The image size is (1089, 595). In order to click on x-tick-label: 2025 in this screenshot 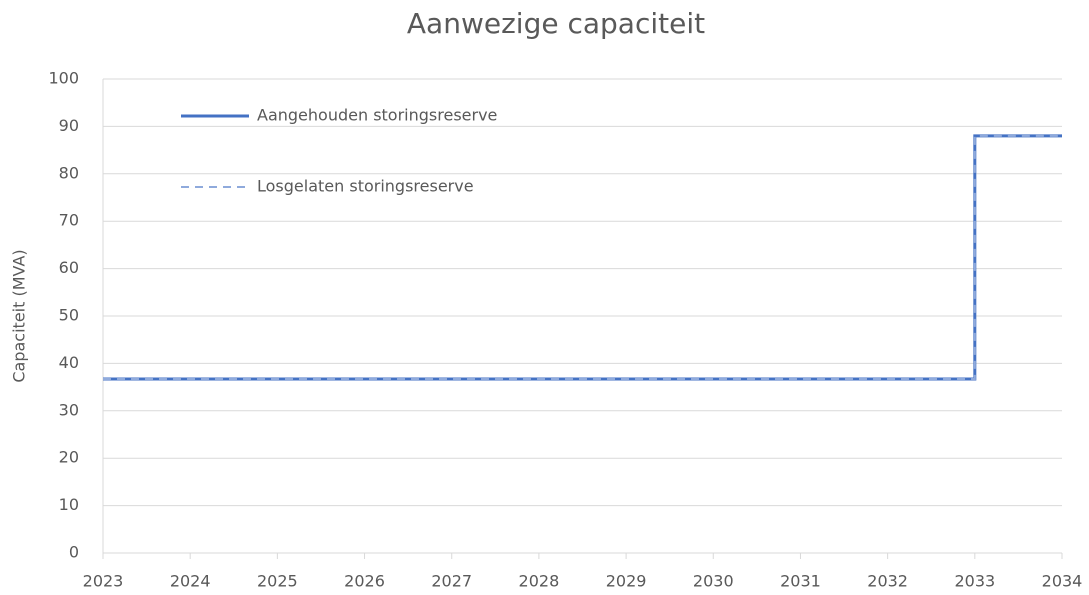, I will do `click(277, 581)`.